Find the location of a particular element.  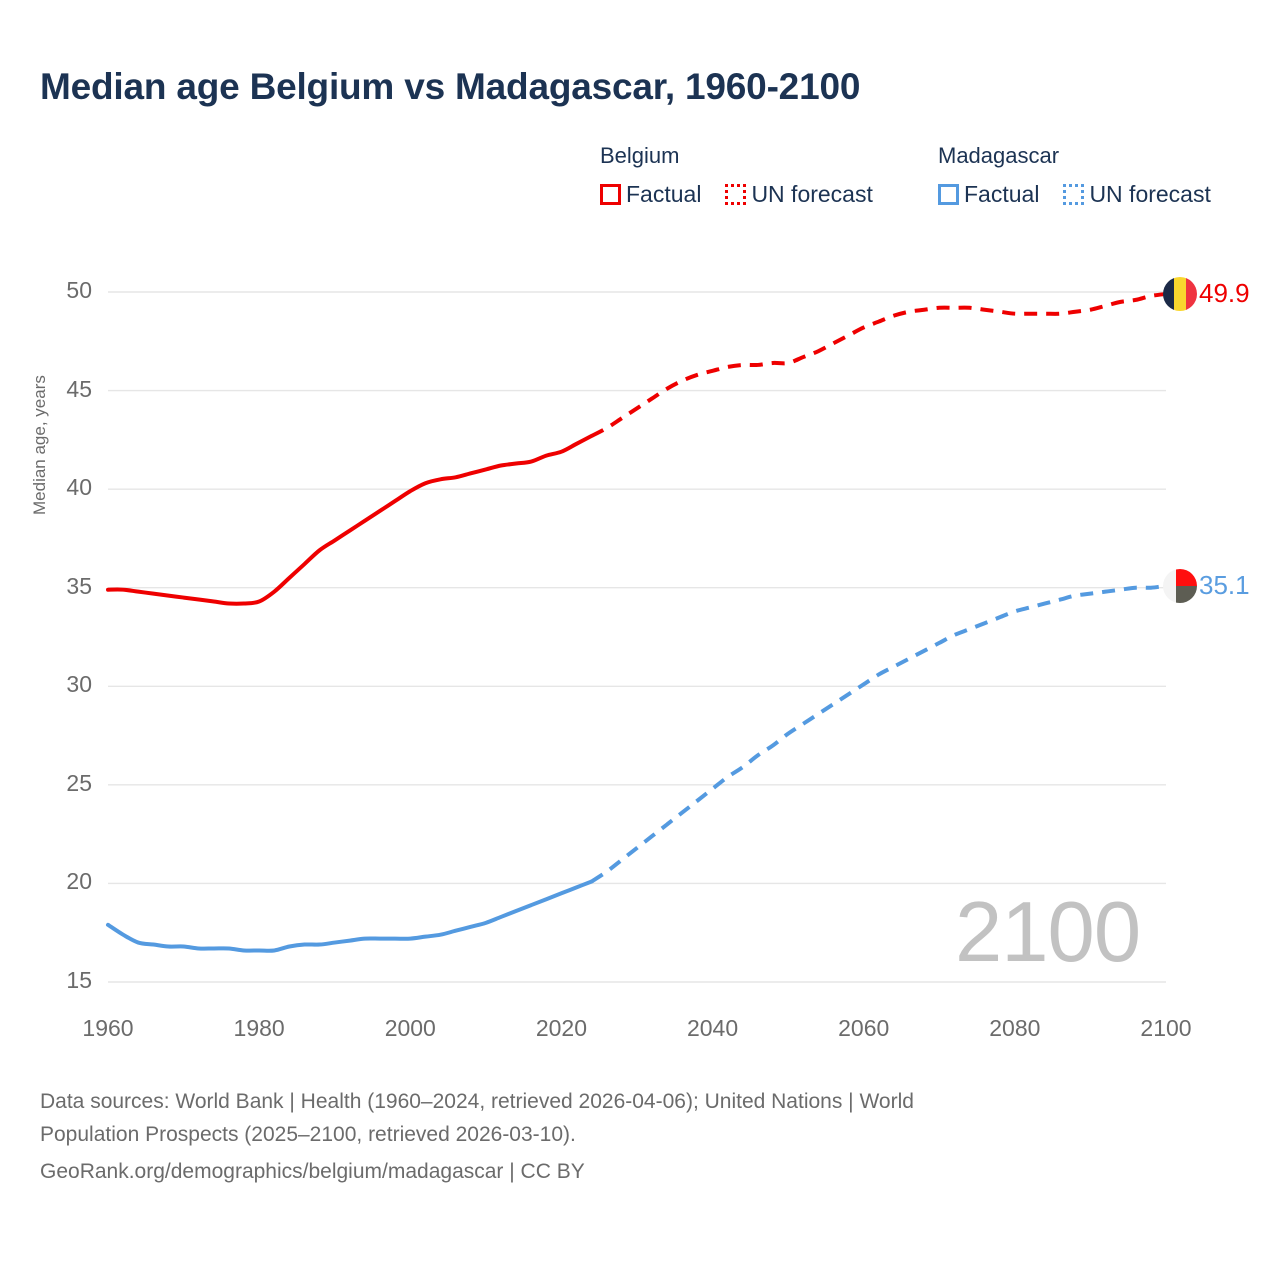

y-tick-label: 40 is located at coordinates (79, 487).